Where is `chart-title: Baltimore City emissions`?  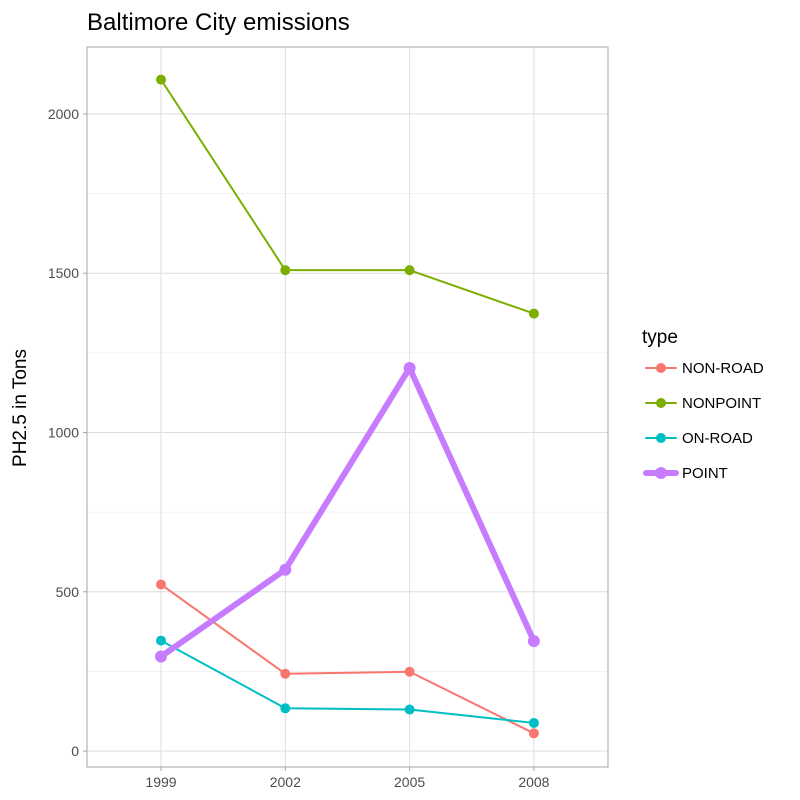 chart-title: Baltimore City emissions is located at coordinates (218, 22).